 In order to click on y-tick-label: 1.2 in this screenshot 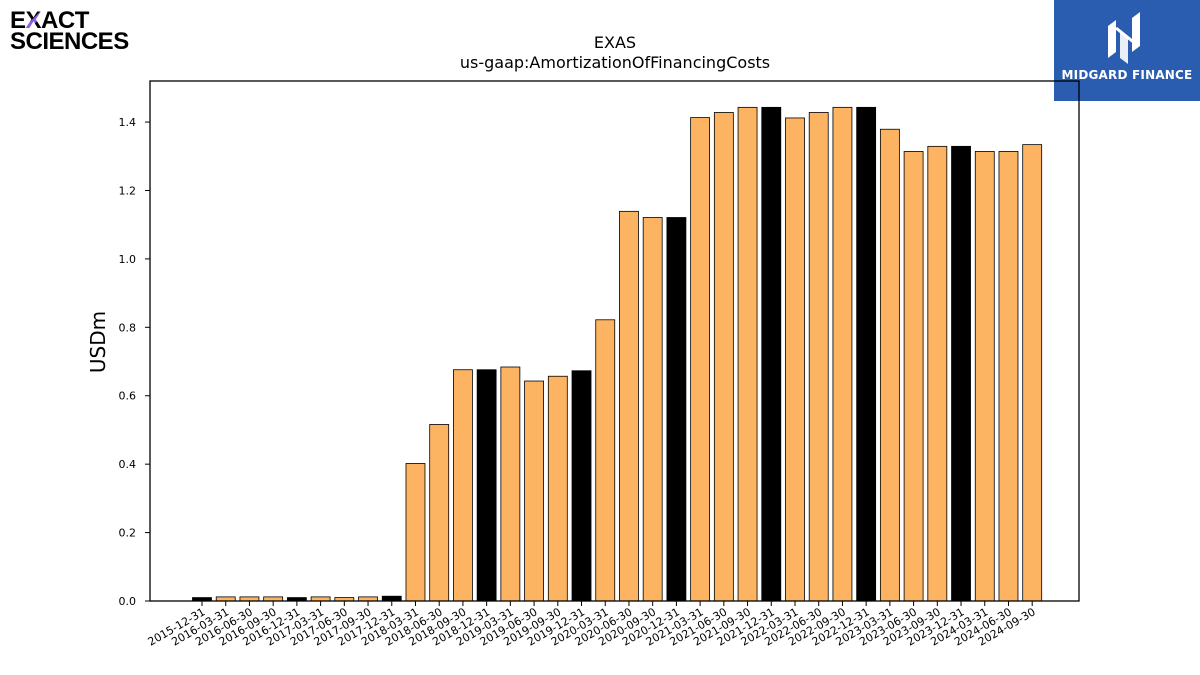, I will do `click(128, 190)`.